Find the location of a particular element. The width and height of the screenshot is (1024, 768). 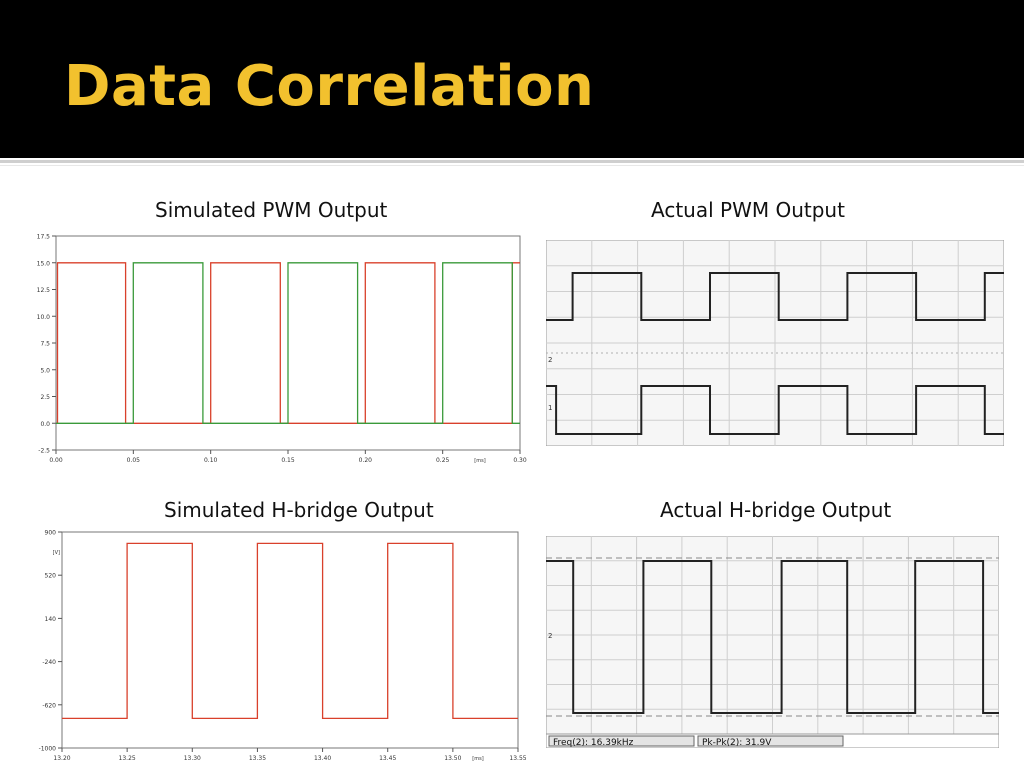

y-tick-label: 5.0 is located at coordinates (45, 370).